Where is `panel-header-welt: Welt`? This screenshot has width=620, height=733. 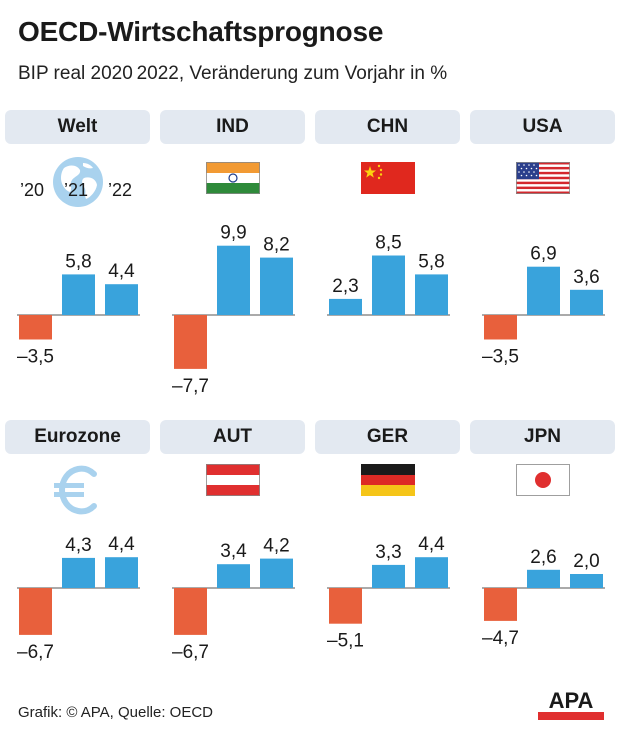 panel-header-welt: Welt is located at coordinates (77, 127).